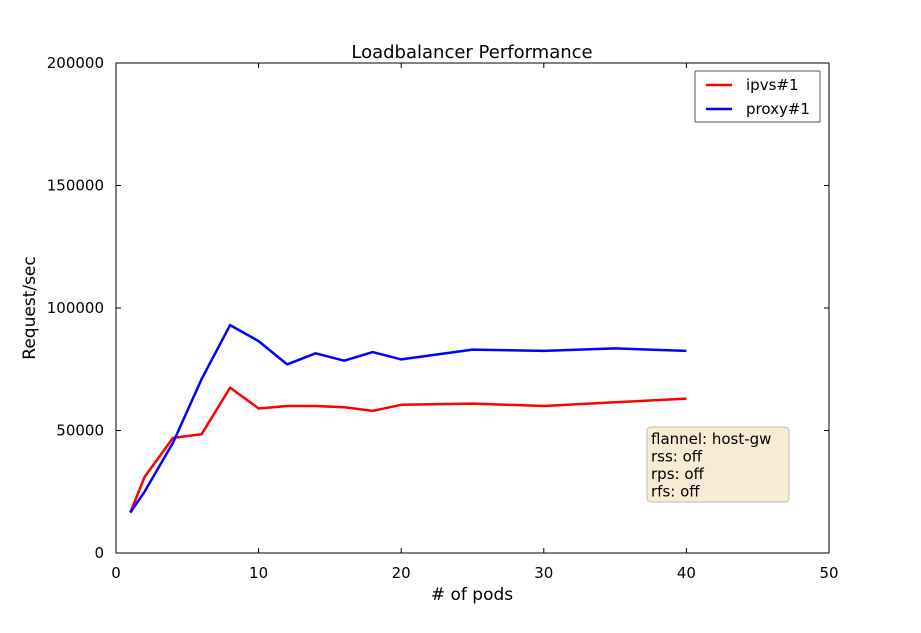  What do you see at coordinates (718, 464) in the screenshot?
I see `annotation-background` at bounding box center [718, 464].